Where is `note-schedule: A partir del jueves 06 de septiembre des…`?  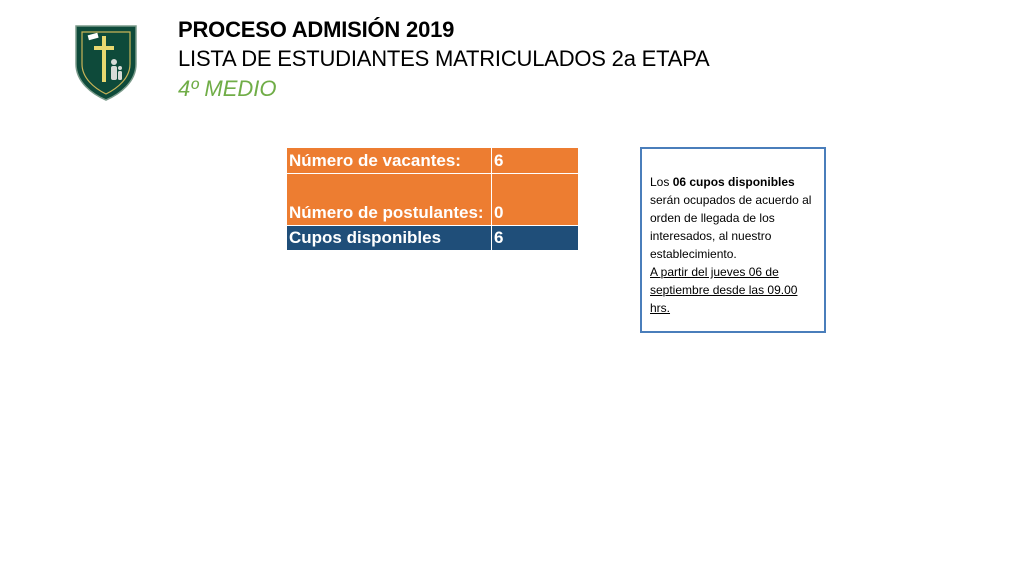
note-schedule: A partir del jueves 06 de septiembre des… is located at coordinates (724, 290).